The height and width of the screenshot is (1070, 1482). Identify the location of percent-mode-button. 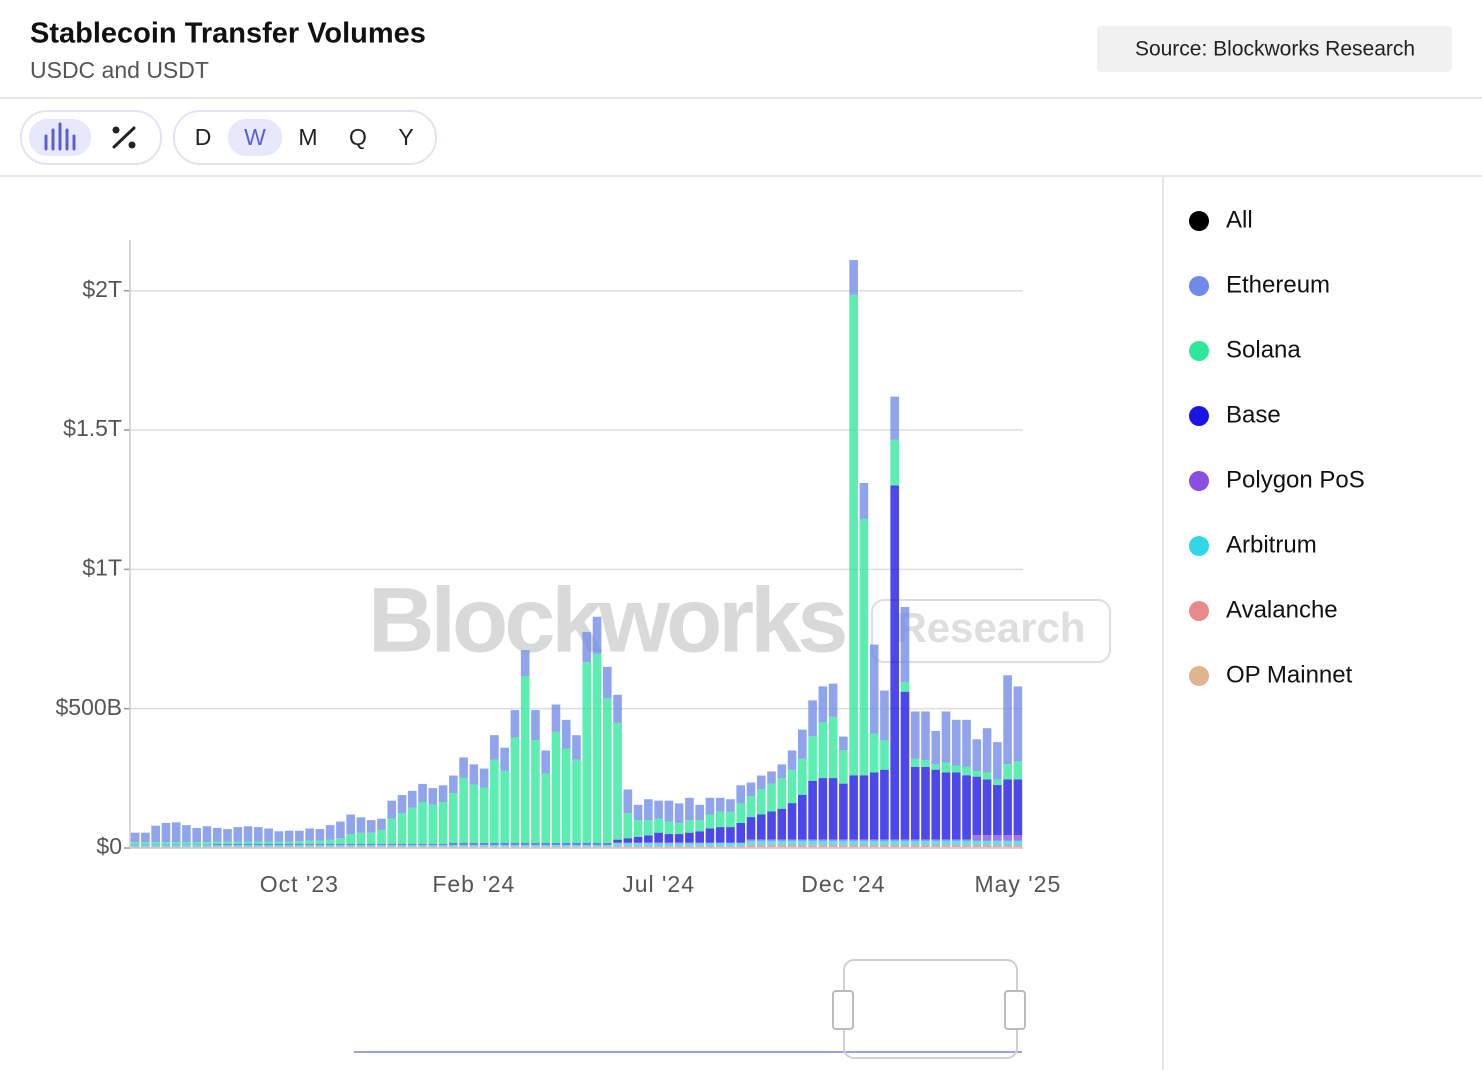
(124, 137).